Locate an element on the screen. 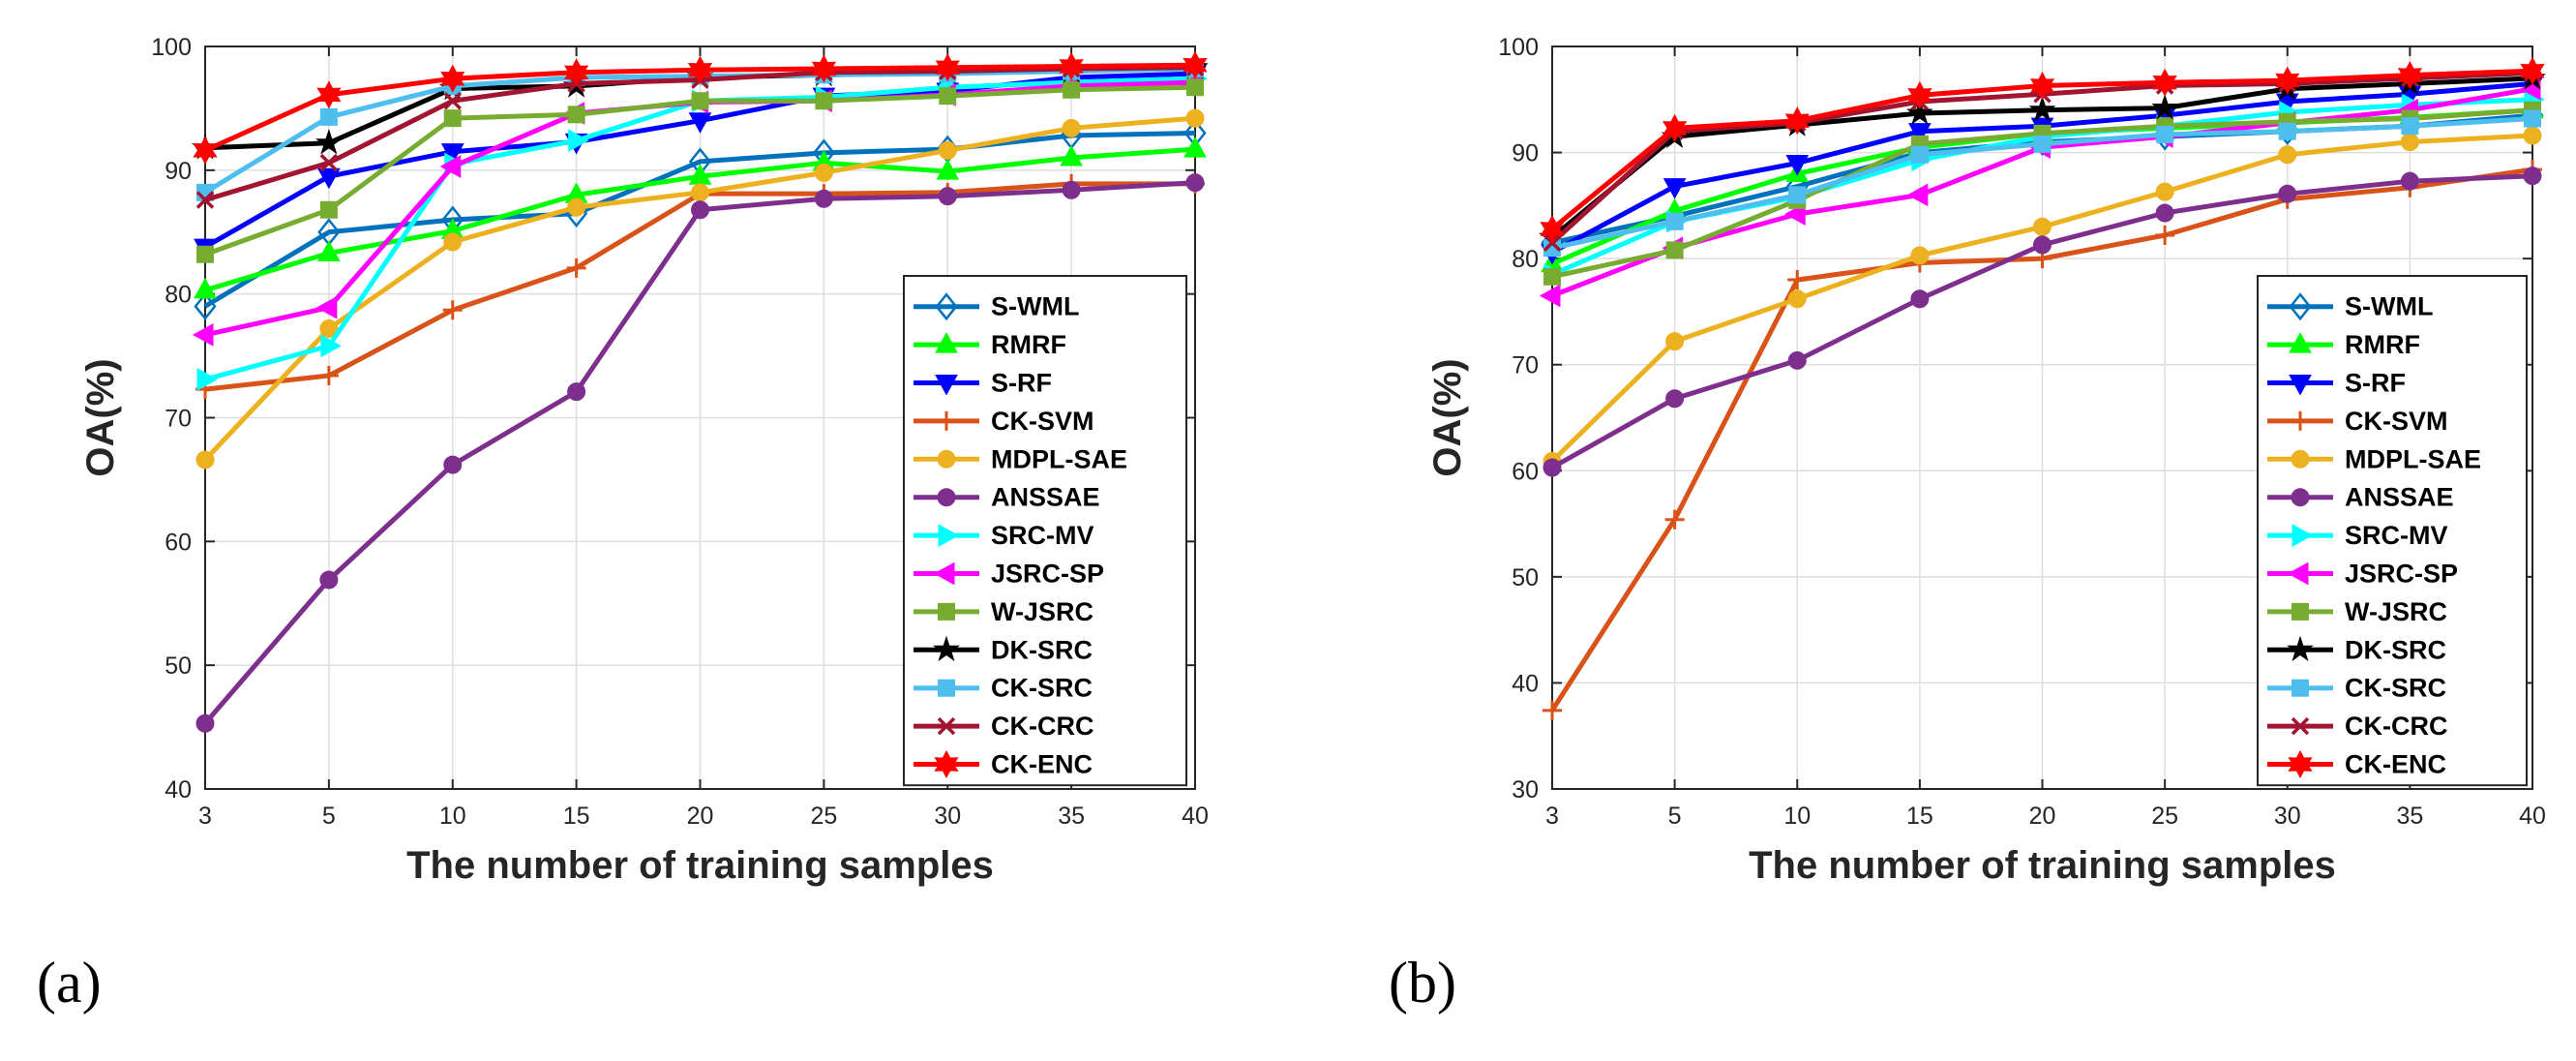 This screenshot has height=1061, width=2576. series-mdpl-sae is located at coordinates (700, 289).